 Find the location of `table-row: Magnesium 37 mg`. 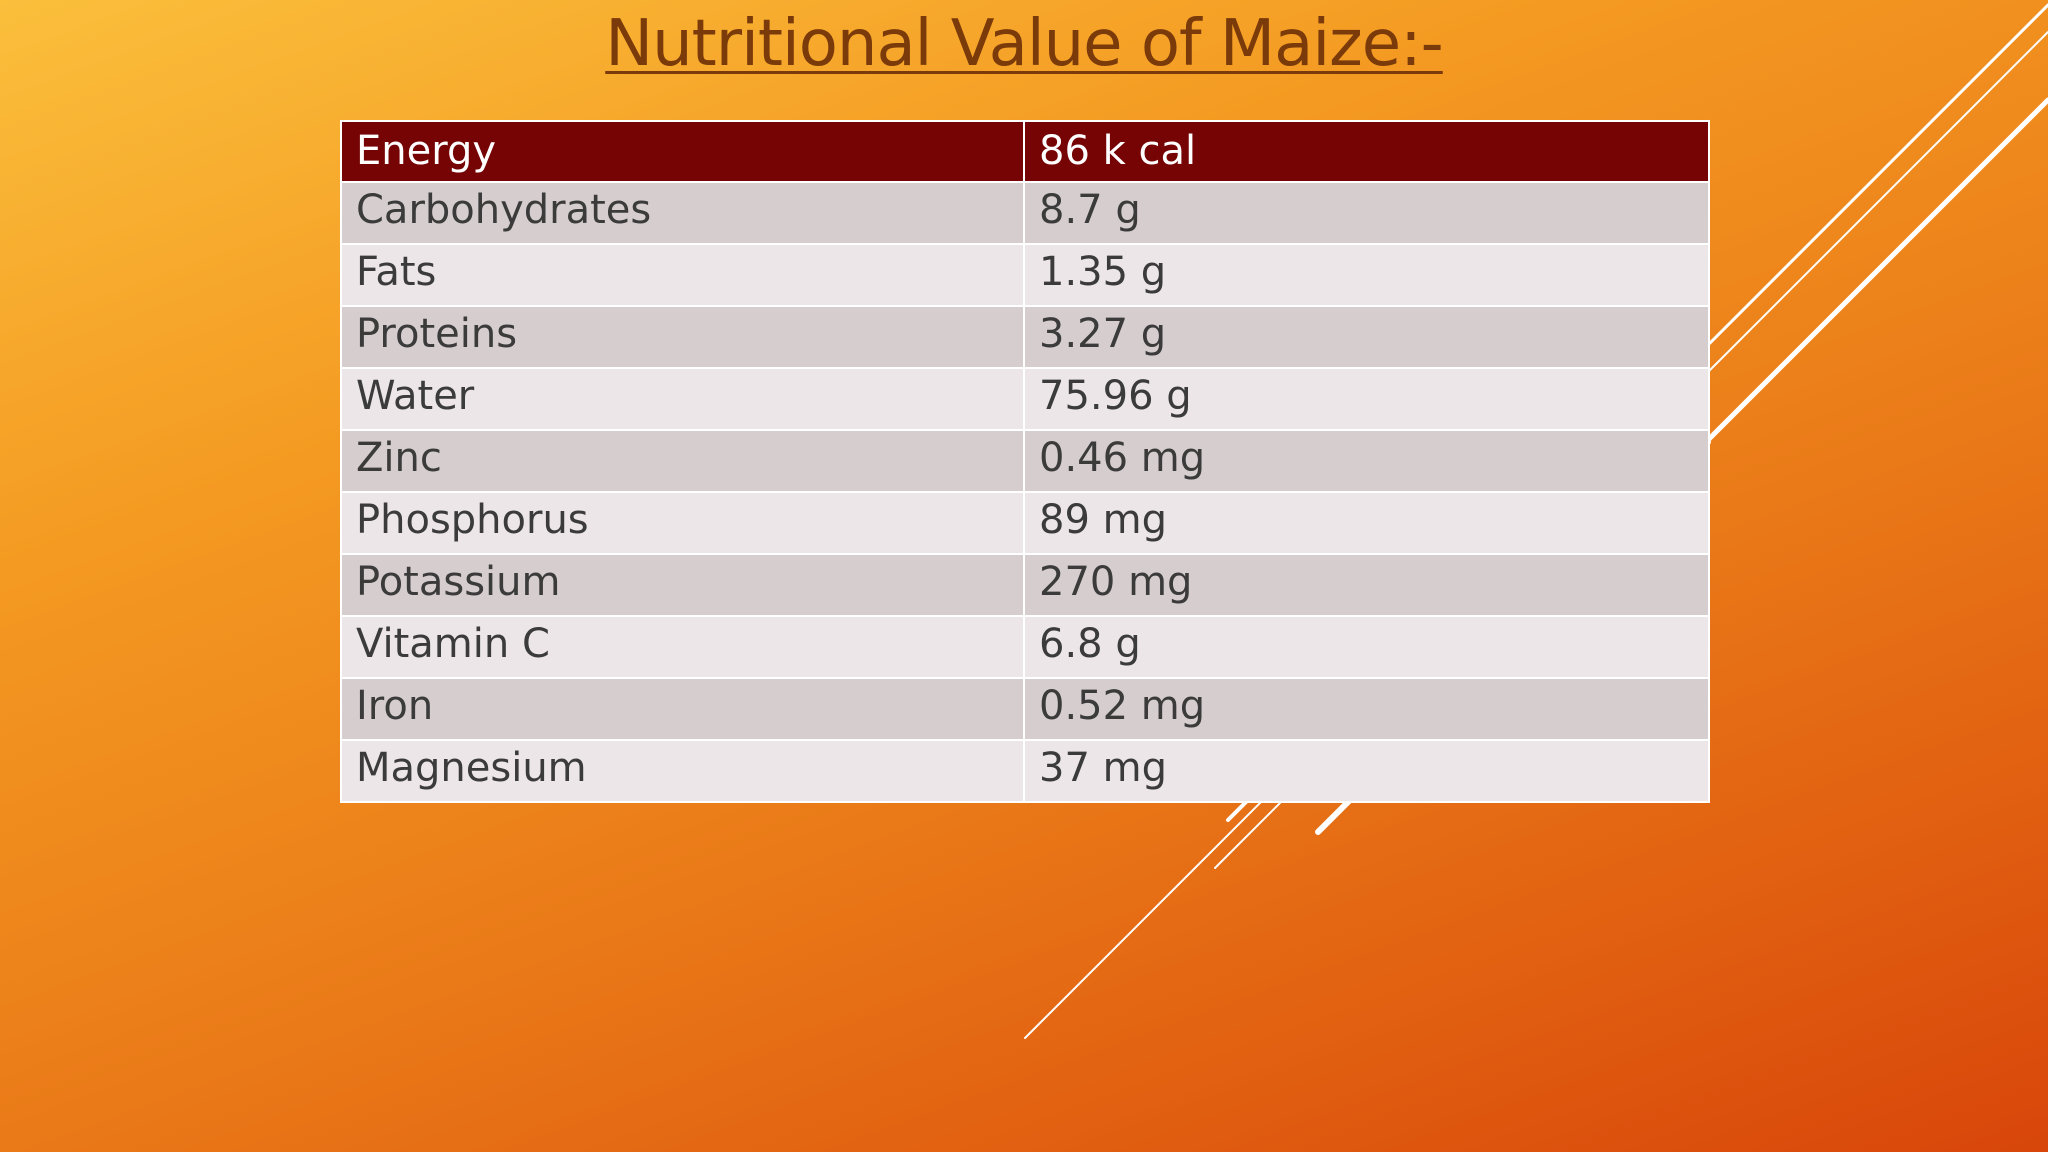

table-row: Magnesium 37 mg is located at coordinates (1025, 771).